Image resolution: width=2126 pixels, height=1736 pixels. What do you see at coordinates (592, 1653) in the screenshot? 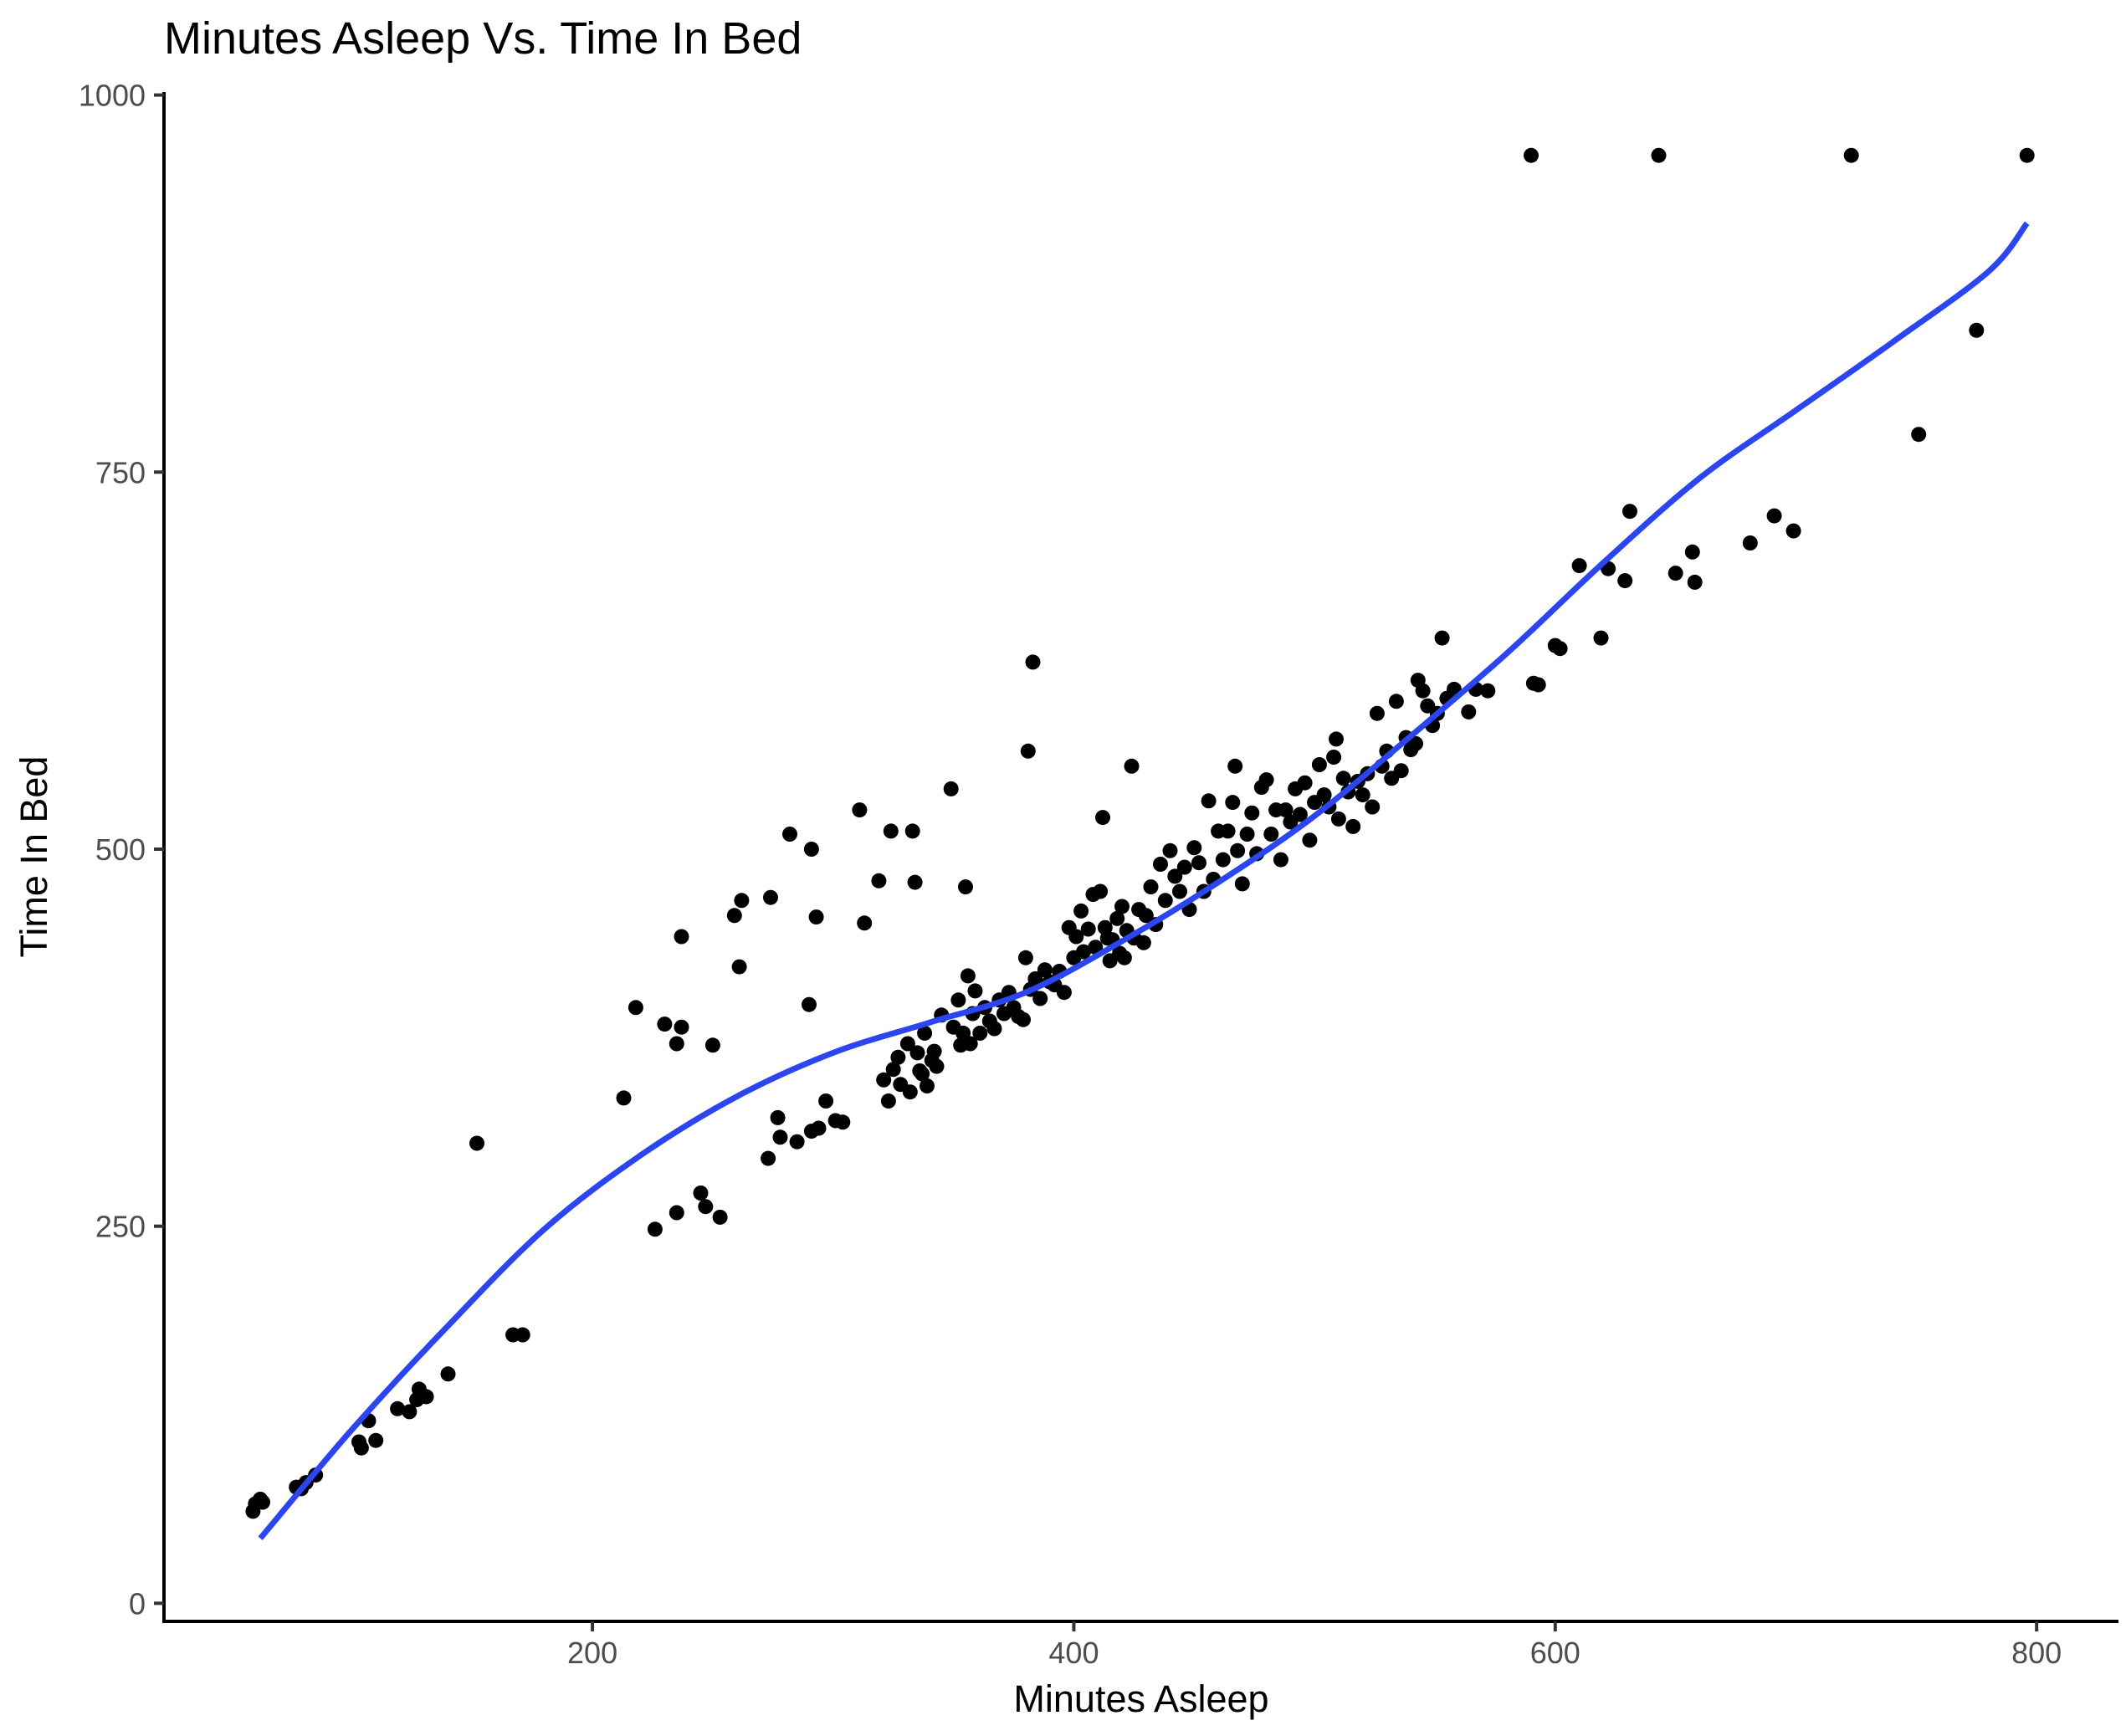
I see `x-tick-label: 200` at bounding box center [592, 1653].